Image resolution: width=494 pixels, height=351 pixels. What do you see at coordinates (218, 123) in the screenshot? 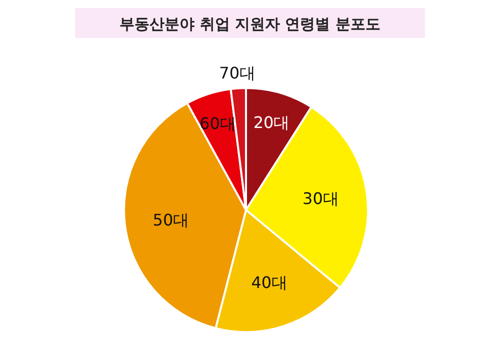
I see `slice-label: 60대` at bounding box center [218, 123].